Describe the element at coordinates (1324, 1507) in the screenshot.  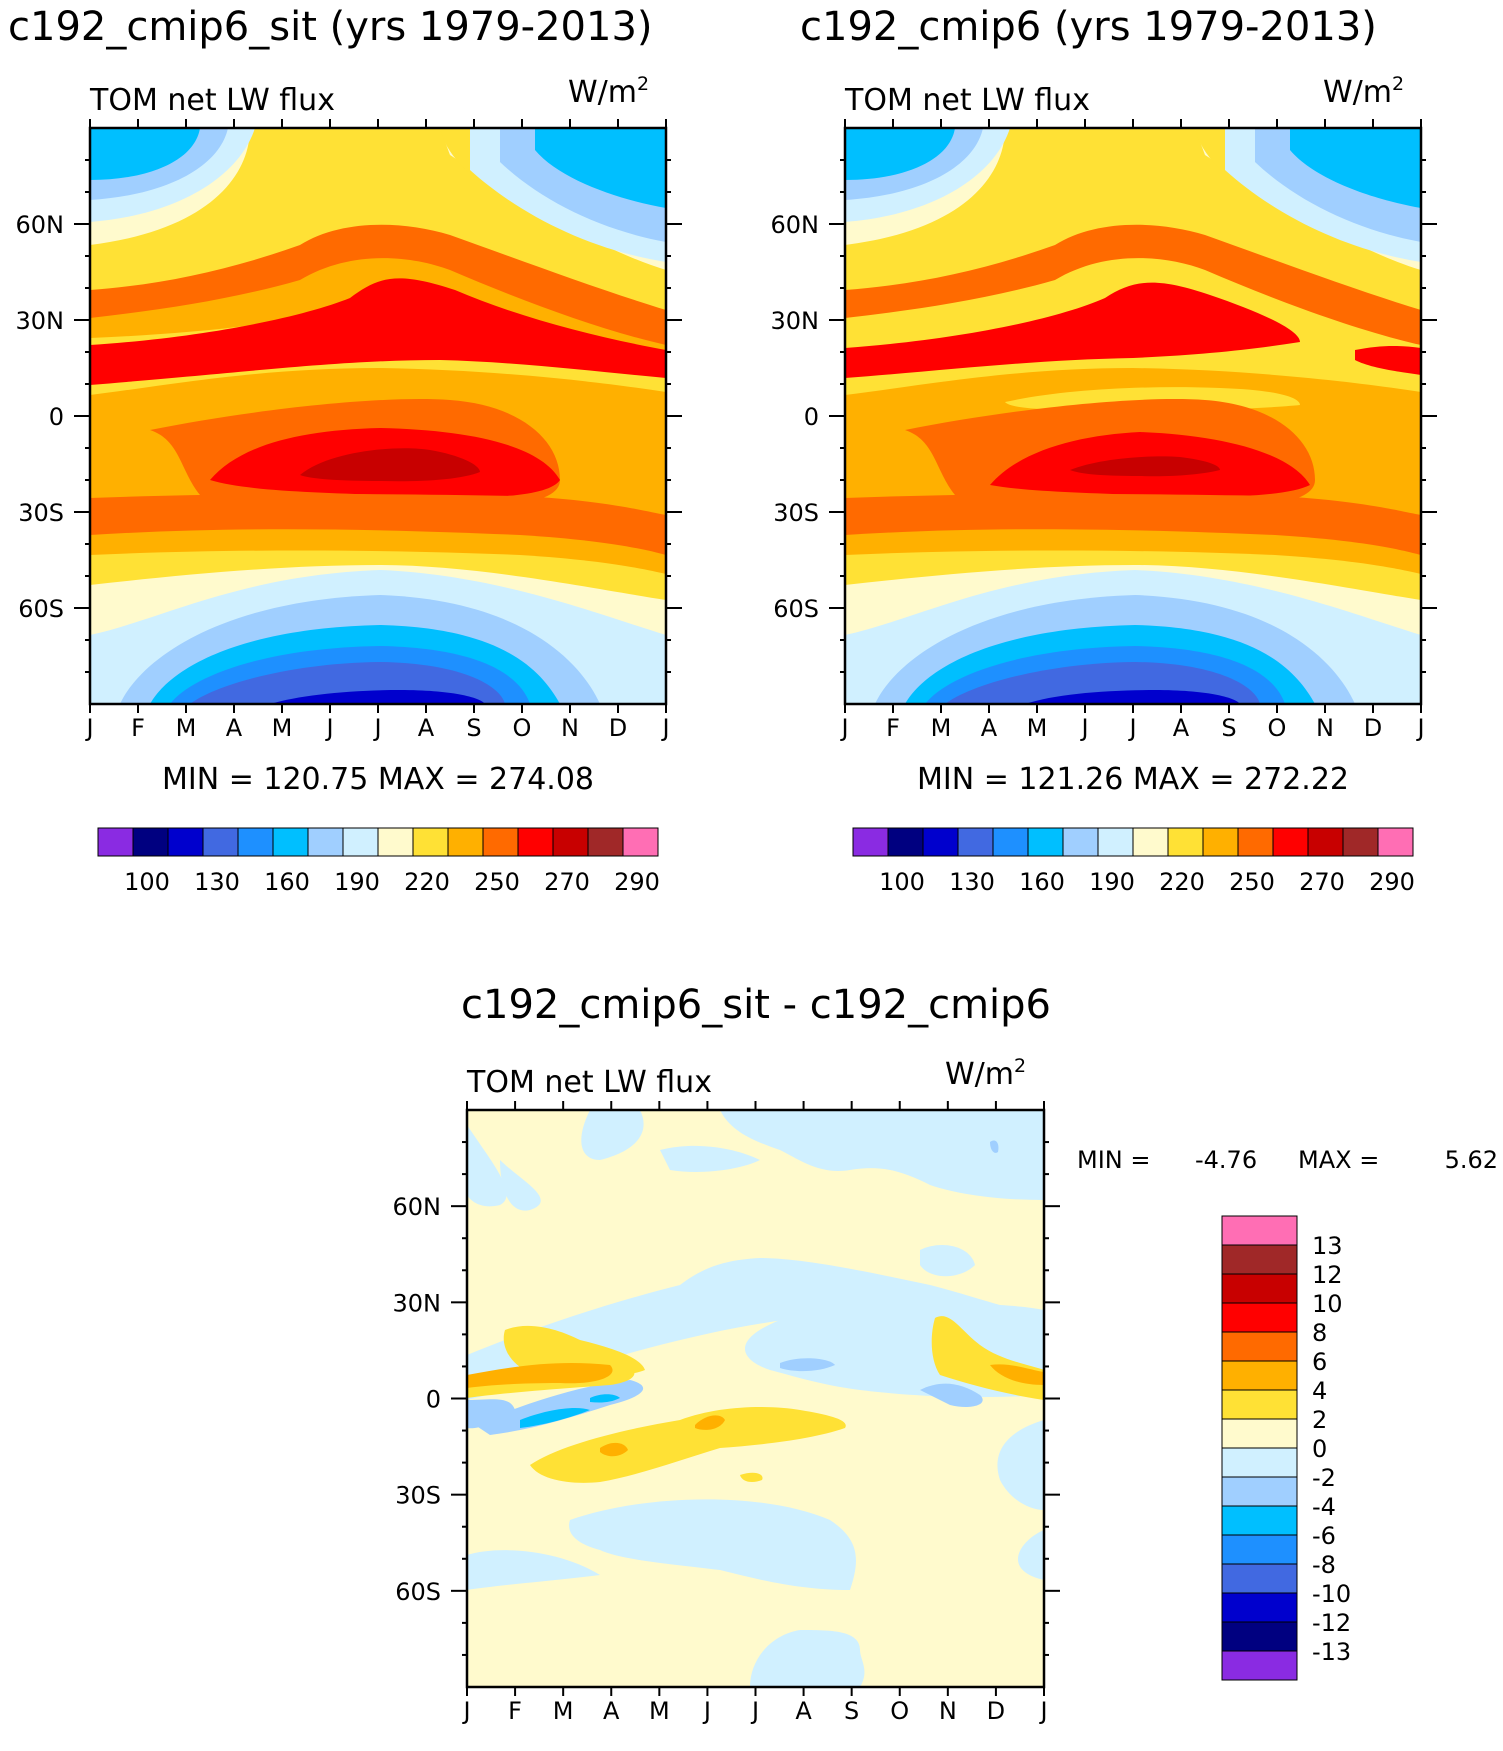
I see `colorbar-label: -4` at that location.